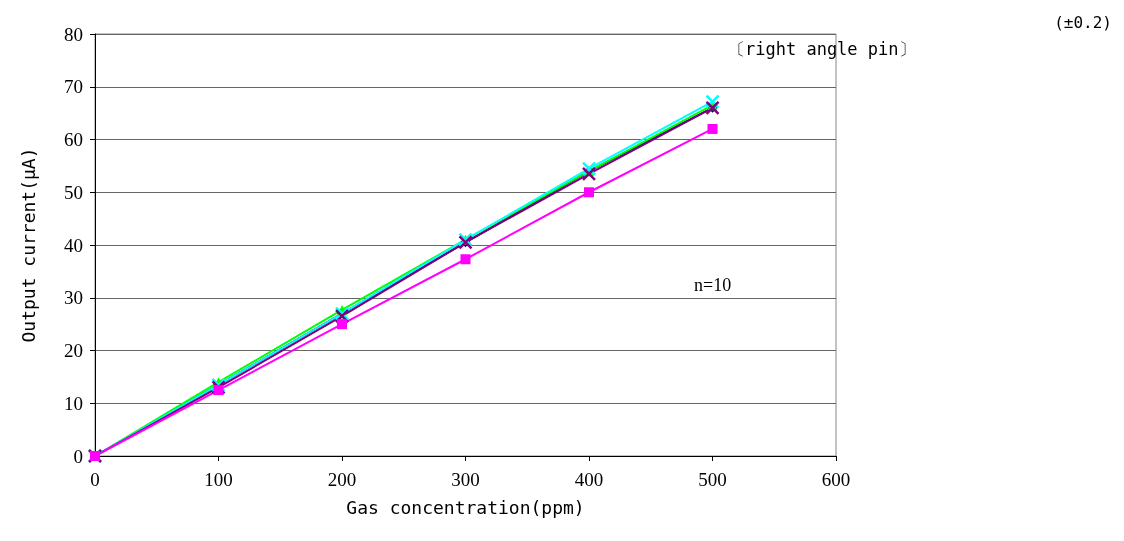  What do you see at coordinates (73, 350) in the screenshot?
I see `y-tick-label: 20` at bounding box center [73, 350].